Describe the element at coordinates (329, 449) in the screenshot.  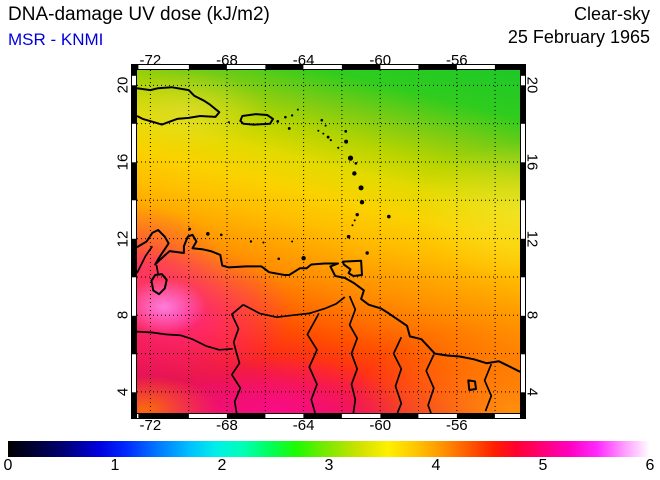
I see `colorbar` at that location.